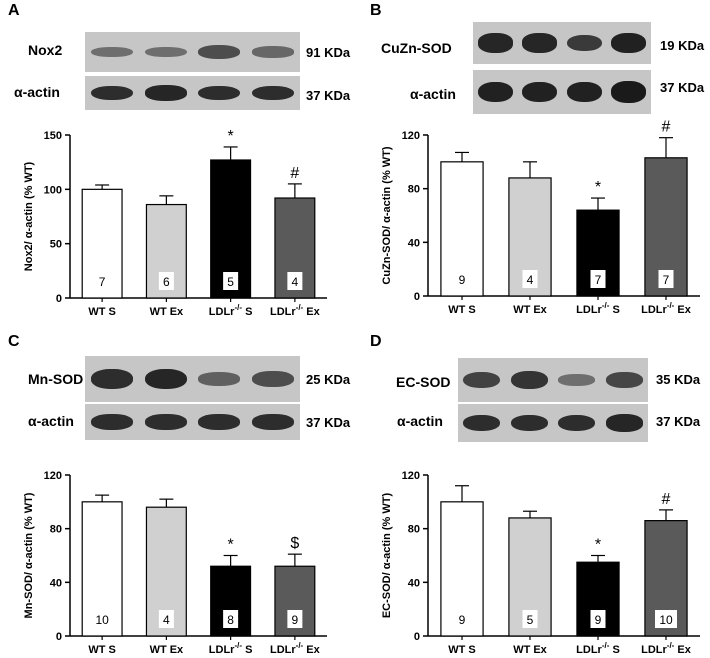 The width and height of the screenshot is (710, 658). What do you see at coordinates (56, 379) in the screenshot?
I see `blot-protein-label-c: Mn-SOD` at bounding box center [56, 379].